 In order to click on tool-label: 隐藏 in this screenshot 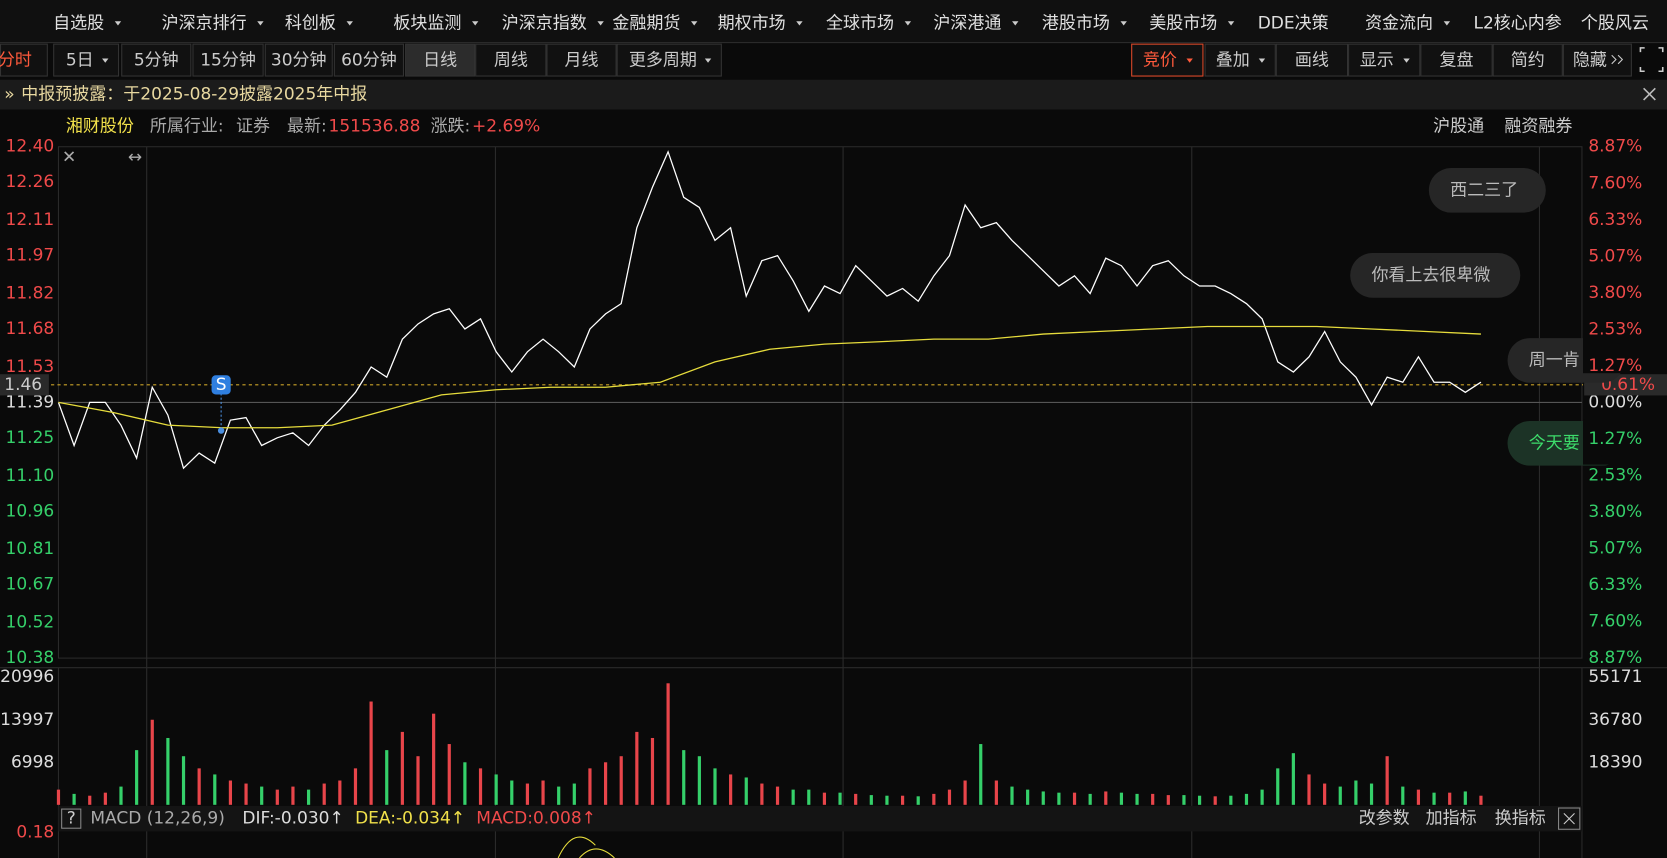, I will do `click(1590, 61)`.